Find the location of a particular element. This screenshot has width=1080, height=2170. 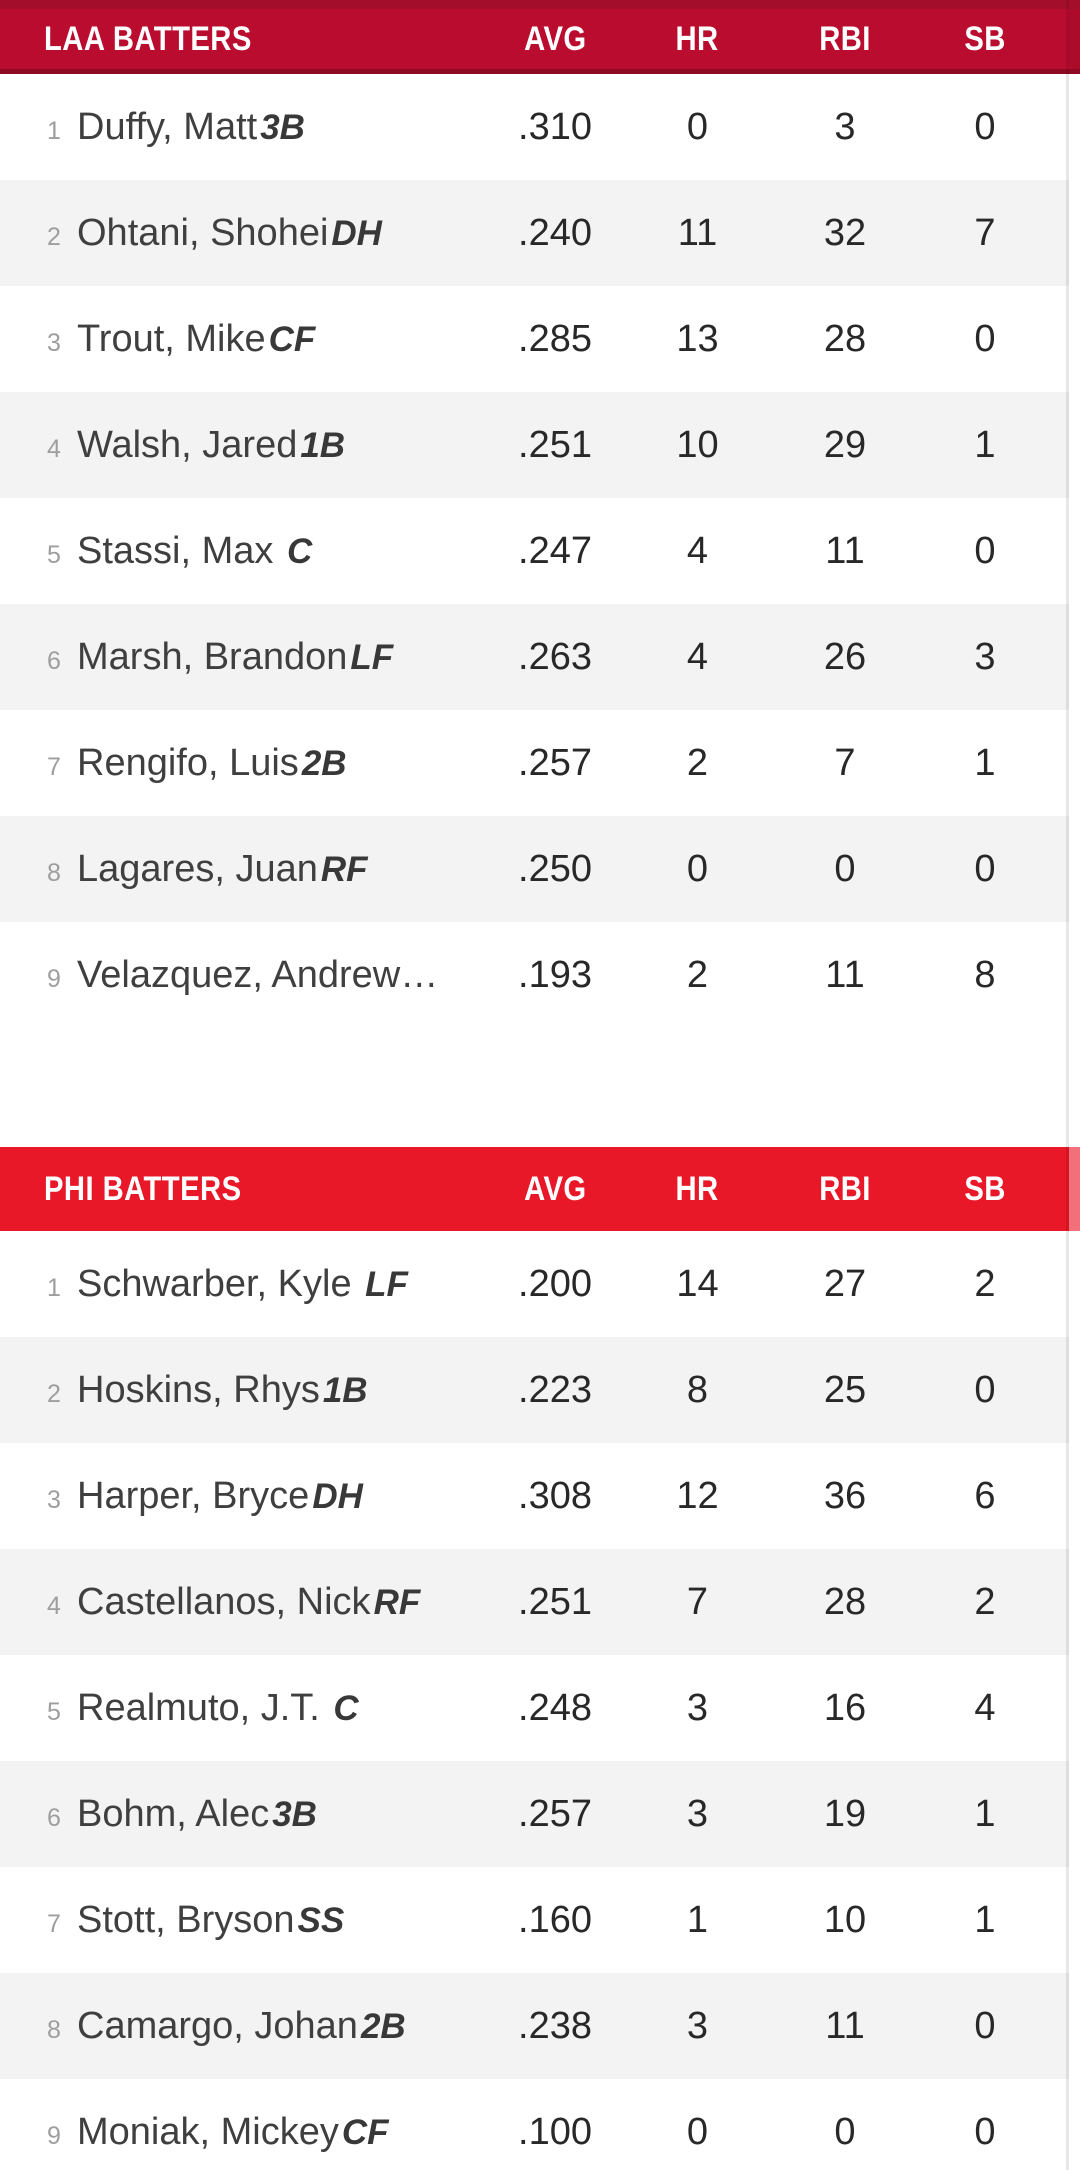

stat-avg: .100 is located at coordinates (555, 2131).